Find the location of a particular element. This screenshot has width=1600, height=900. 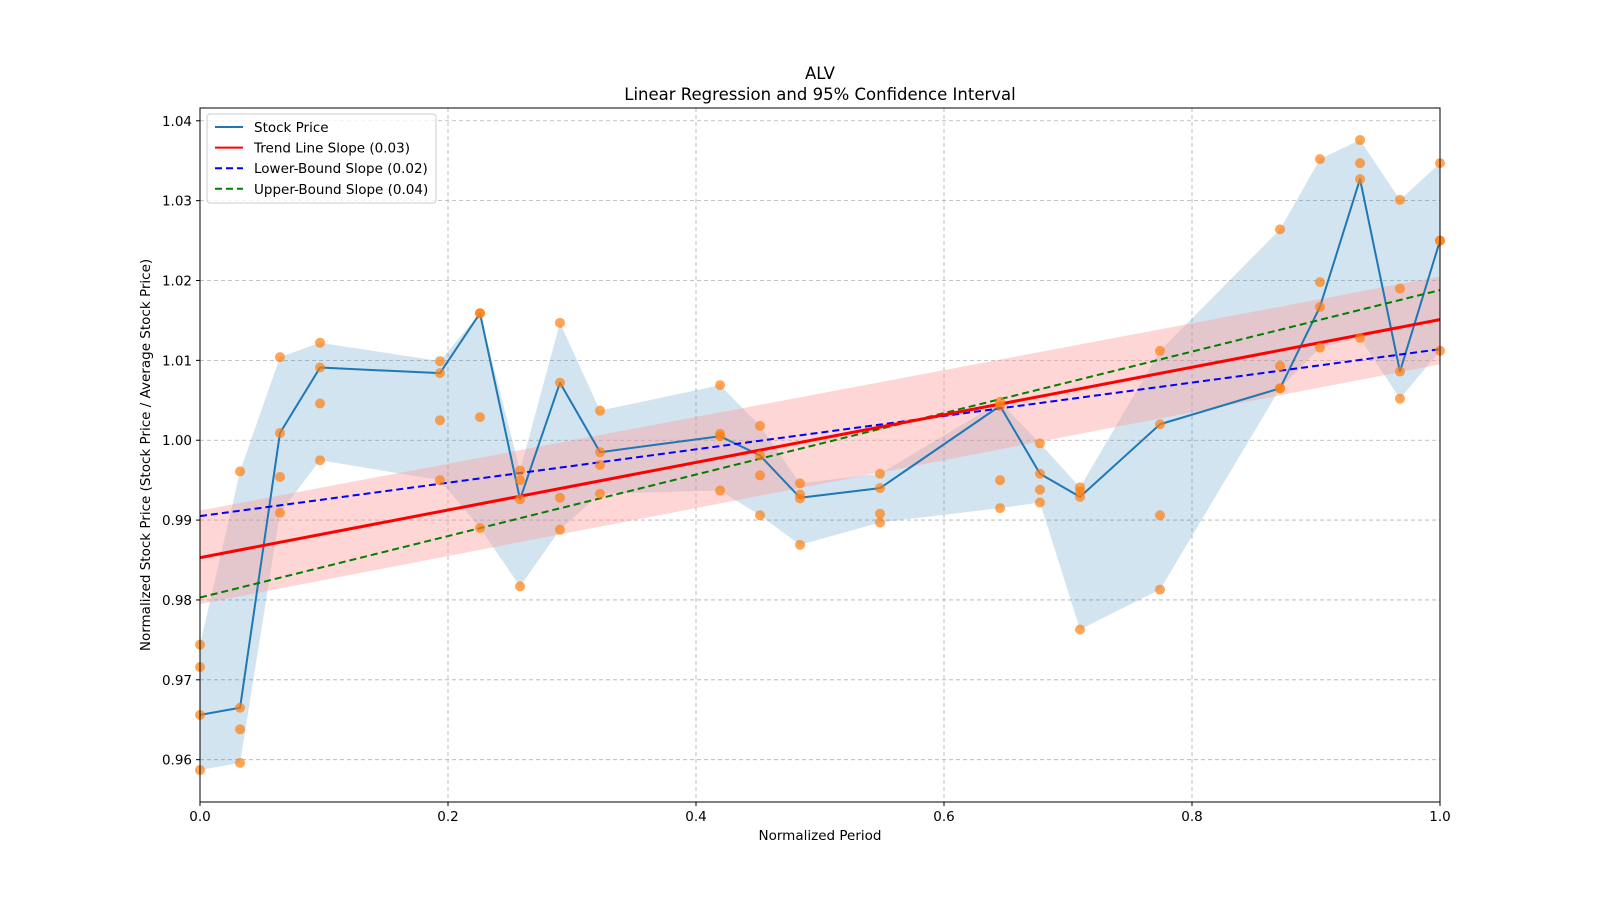

legend-label: Trend Line Slope (0.03) is located at coordinates (331, 149).